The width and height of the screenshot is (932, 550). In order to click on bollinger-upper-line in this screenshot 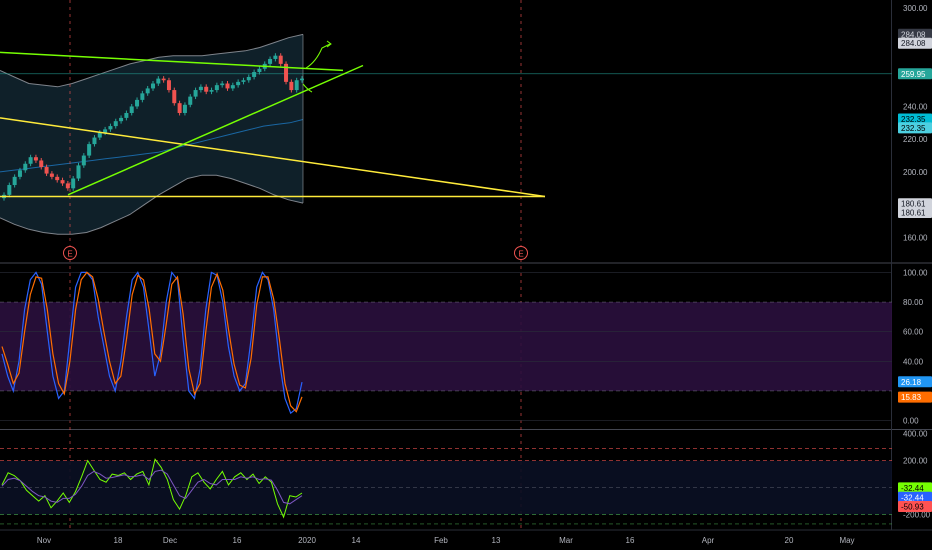, I will do `click(152, 60)`.